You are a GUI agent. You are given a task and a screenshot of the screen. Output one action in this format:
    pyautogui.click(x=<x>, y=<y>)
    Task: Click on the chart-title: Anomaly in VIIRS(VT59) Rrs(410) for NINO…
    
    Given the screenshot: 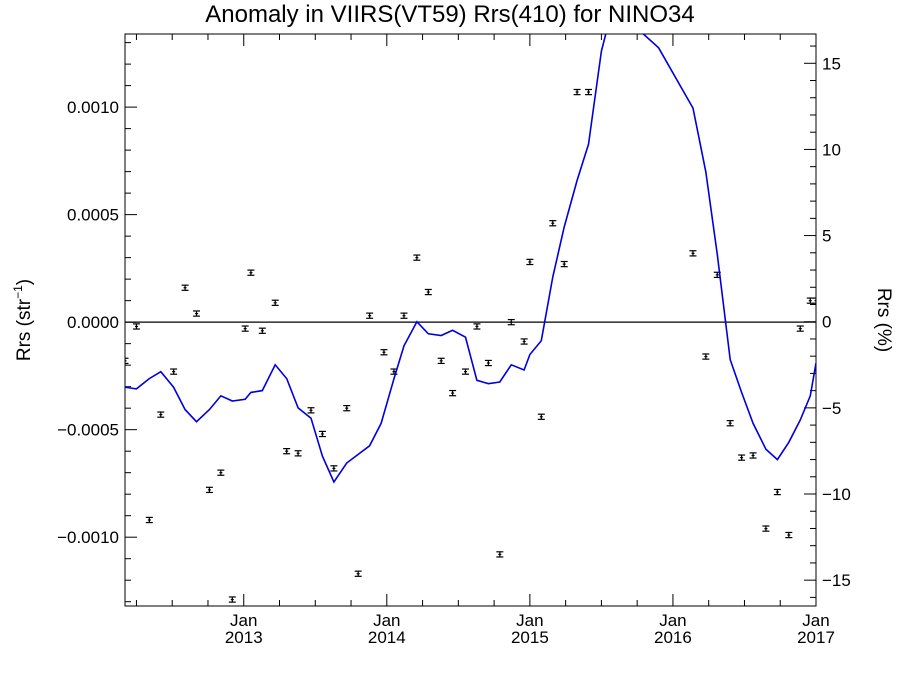 What is the action you would take?
    pyautogui.click(x=449, y=14)
    